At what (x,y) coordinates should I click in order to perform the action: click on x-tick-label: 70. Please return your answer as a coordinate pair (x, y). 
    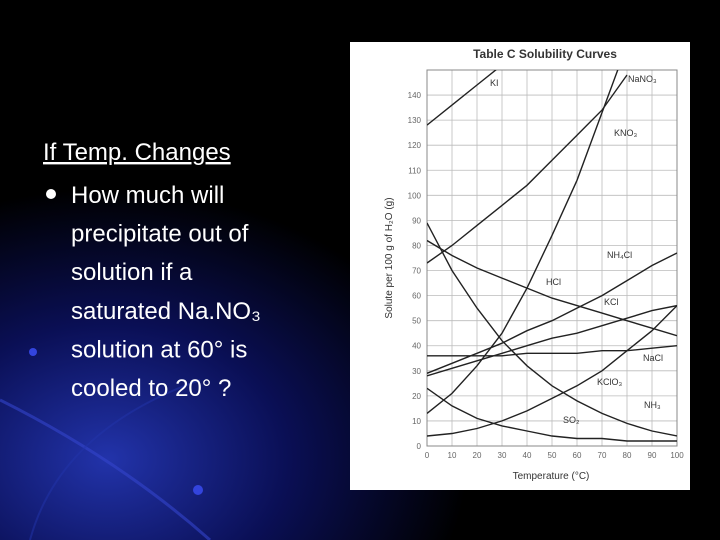
    Looking at the image, I should click on (602, 455).